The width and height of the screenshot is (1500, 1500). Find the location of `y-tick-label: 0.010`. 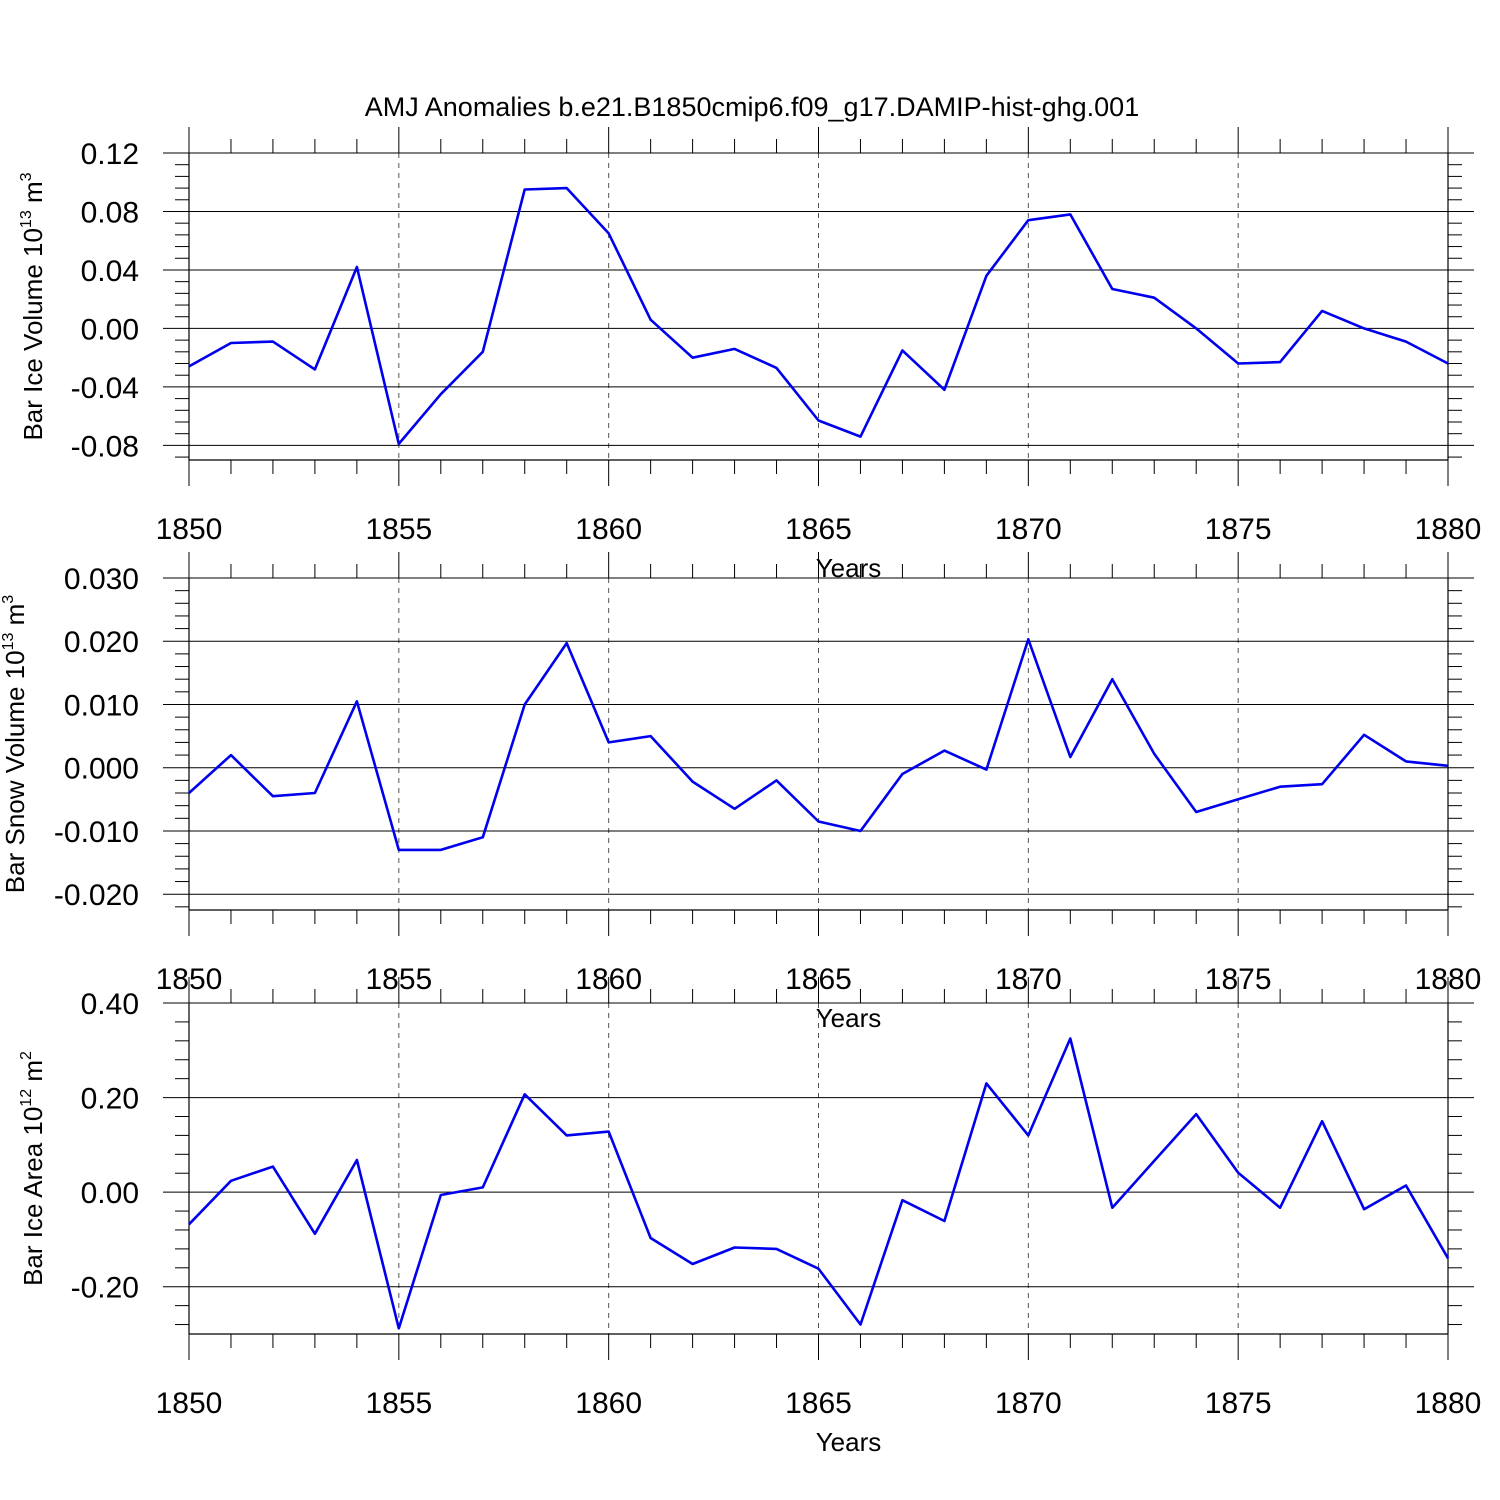

y-tick-label: 0.010 is located at coordinates (101, 705).